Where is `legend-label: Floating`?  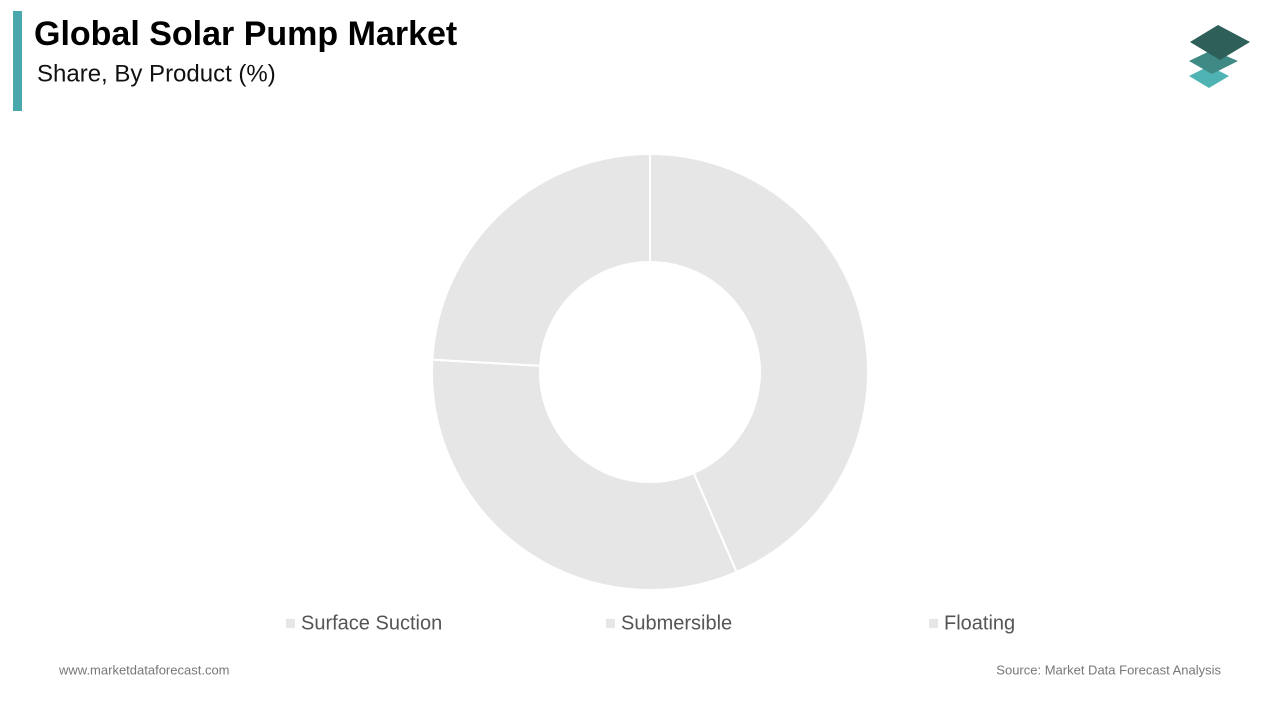 legend-label: Floating is located at coordinates (979, 623).